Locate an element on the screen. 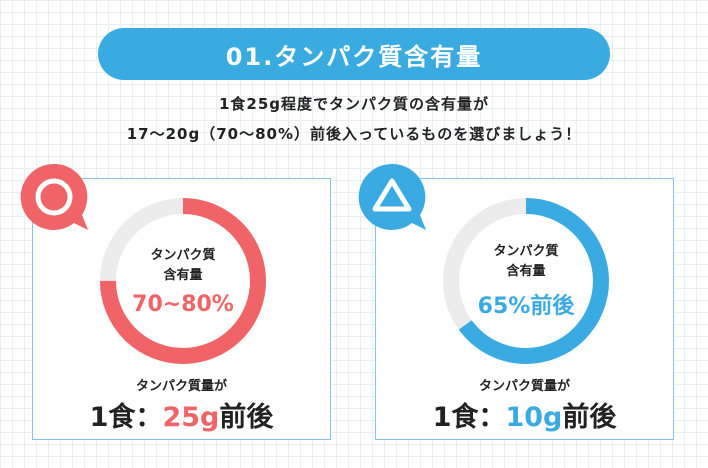 This screenshot has width=708, height=468. protein-ratio-donut-fair is located at coordinates (526, 281).